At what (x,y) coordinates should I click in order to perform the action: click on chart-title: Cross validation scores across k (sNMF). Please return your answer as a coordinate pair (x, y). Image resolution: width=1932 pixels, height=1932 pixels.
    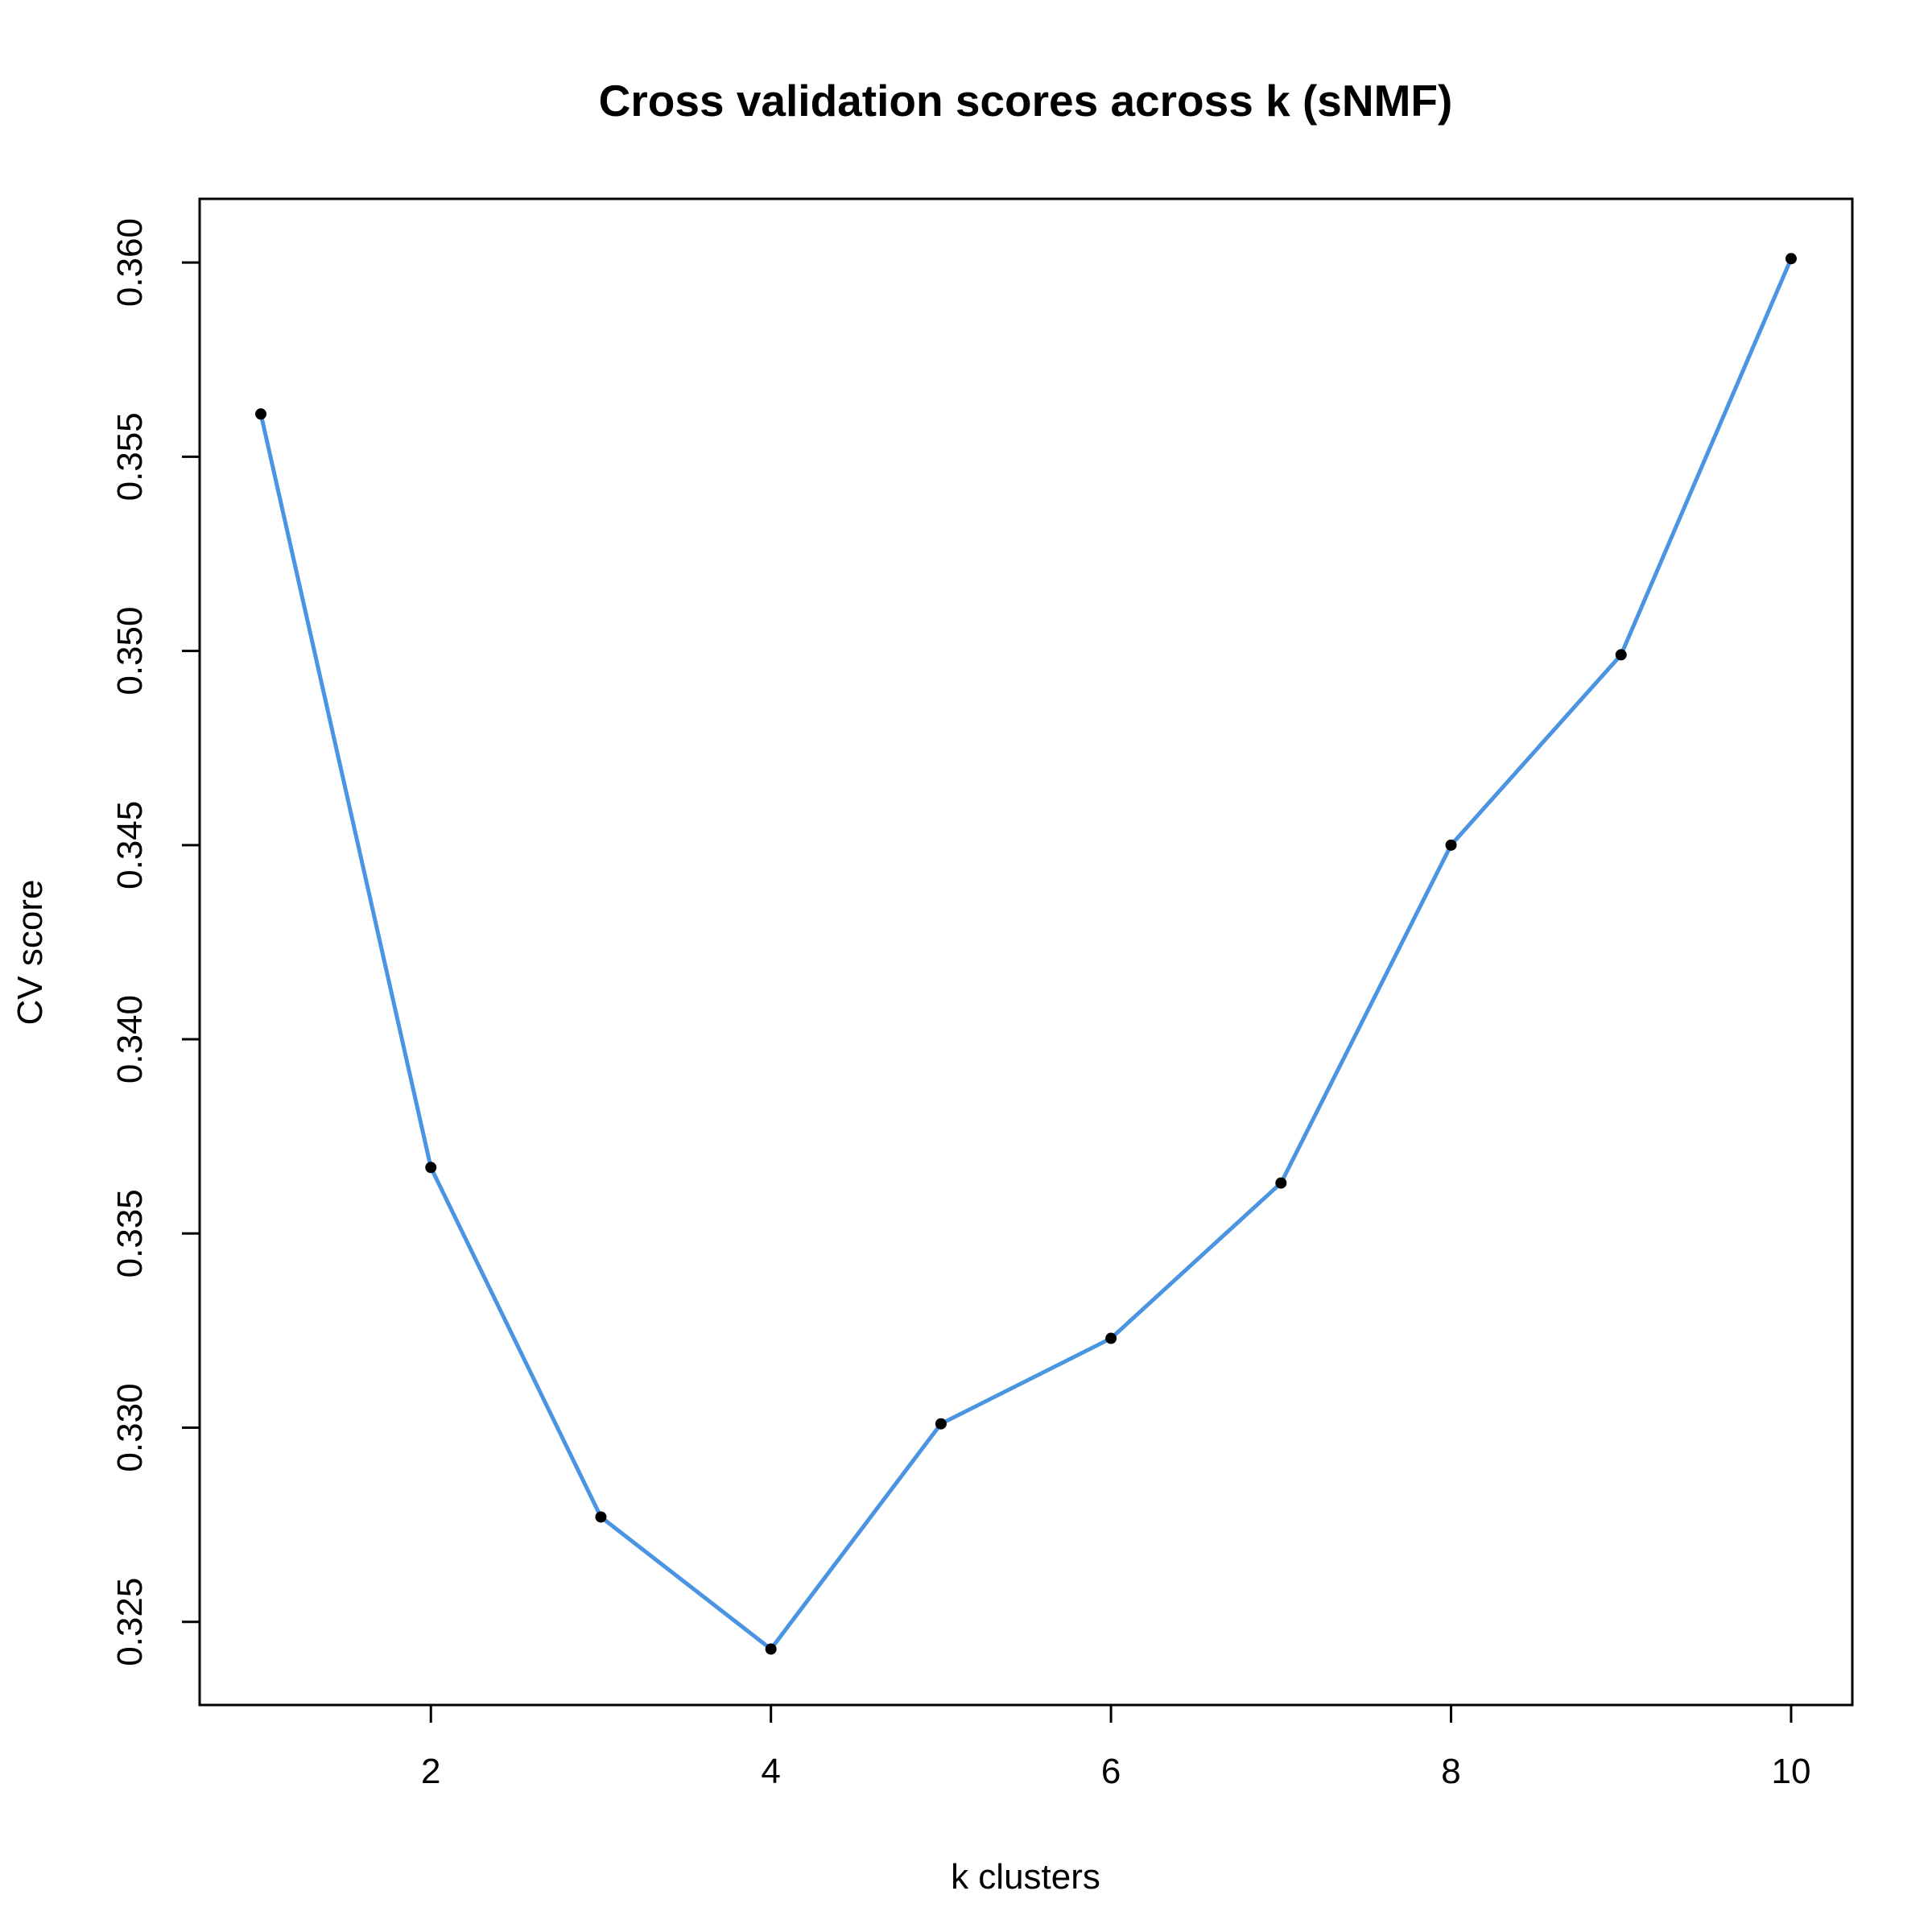
    Looking at the image, I should click on (1026, 101).